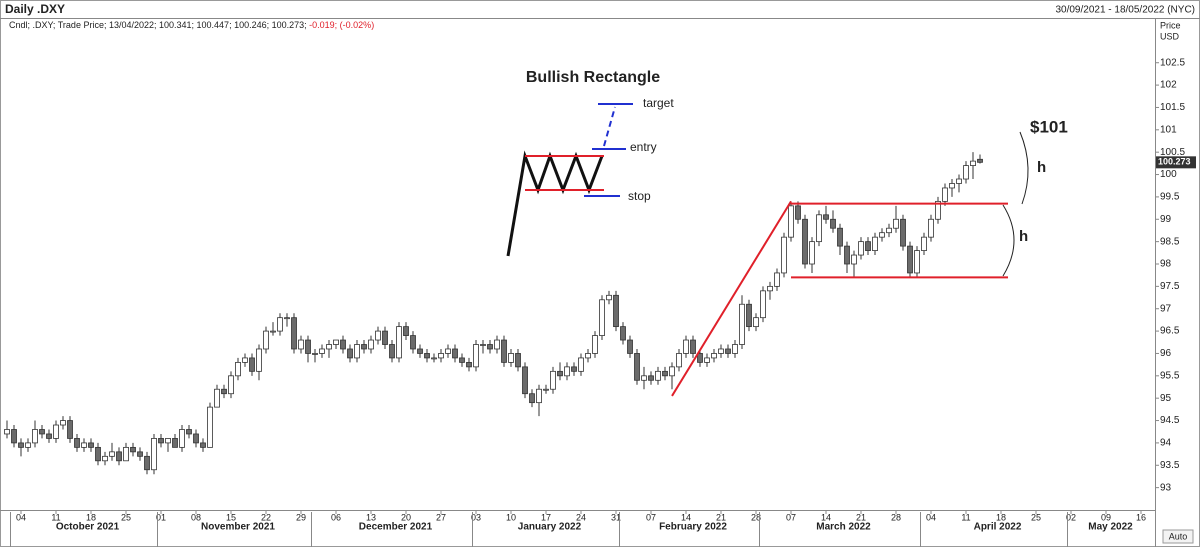  Describe the element at coordinates (336, 517) in the screenshot. I see `x-tick-label: 06` at that location.